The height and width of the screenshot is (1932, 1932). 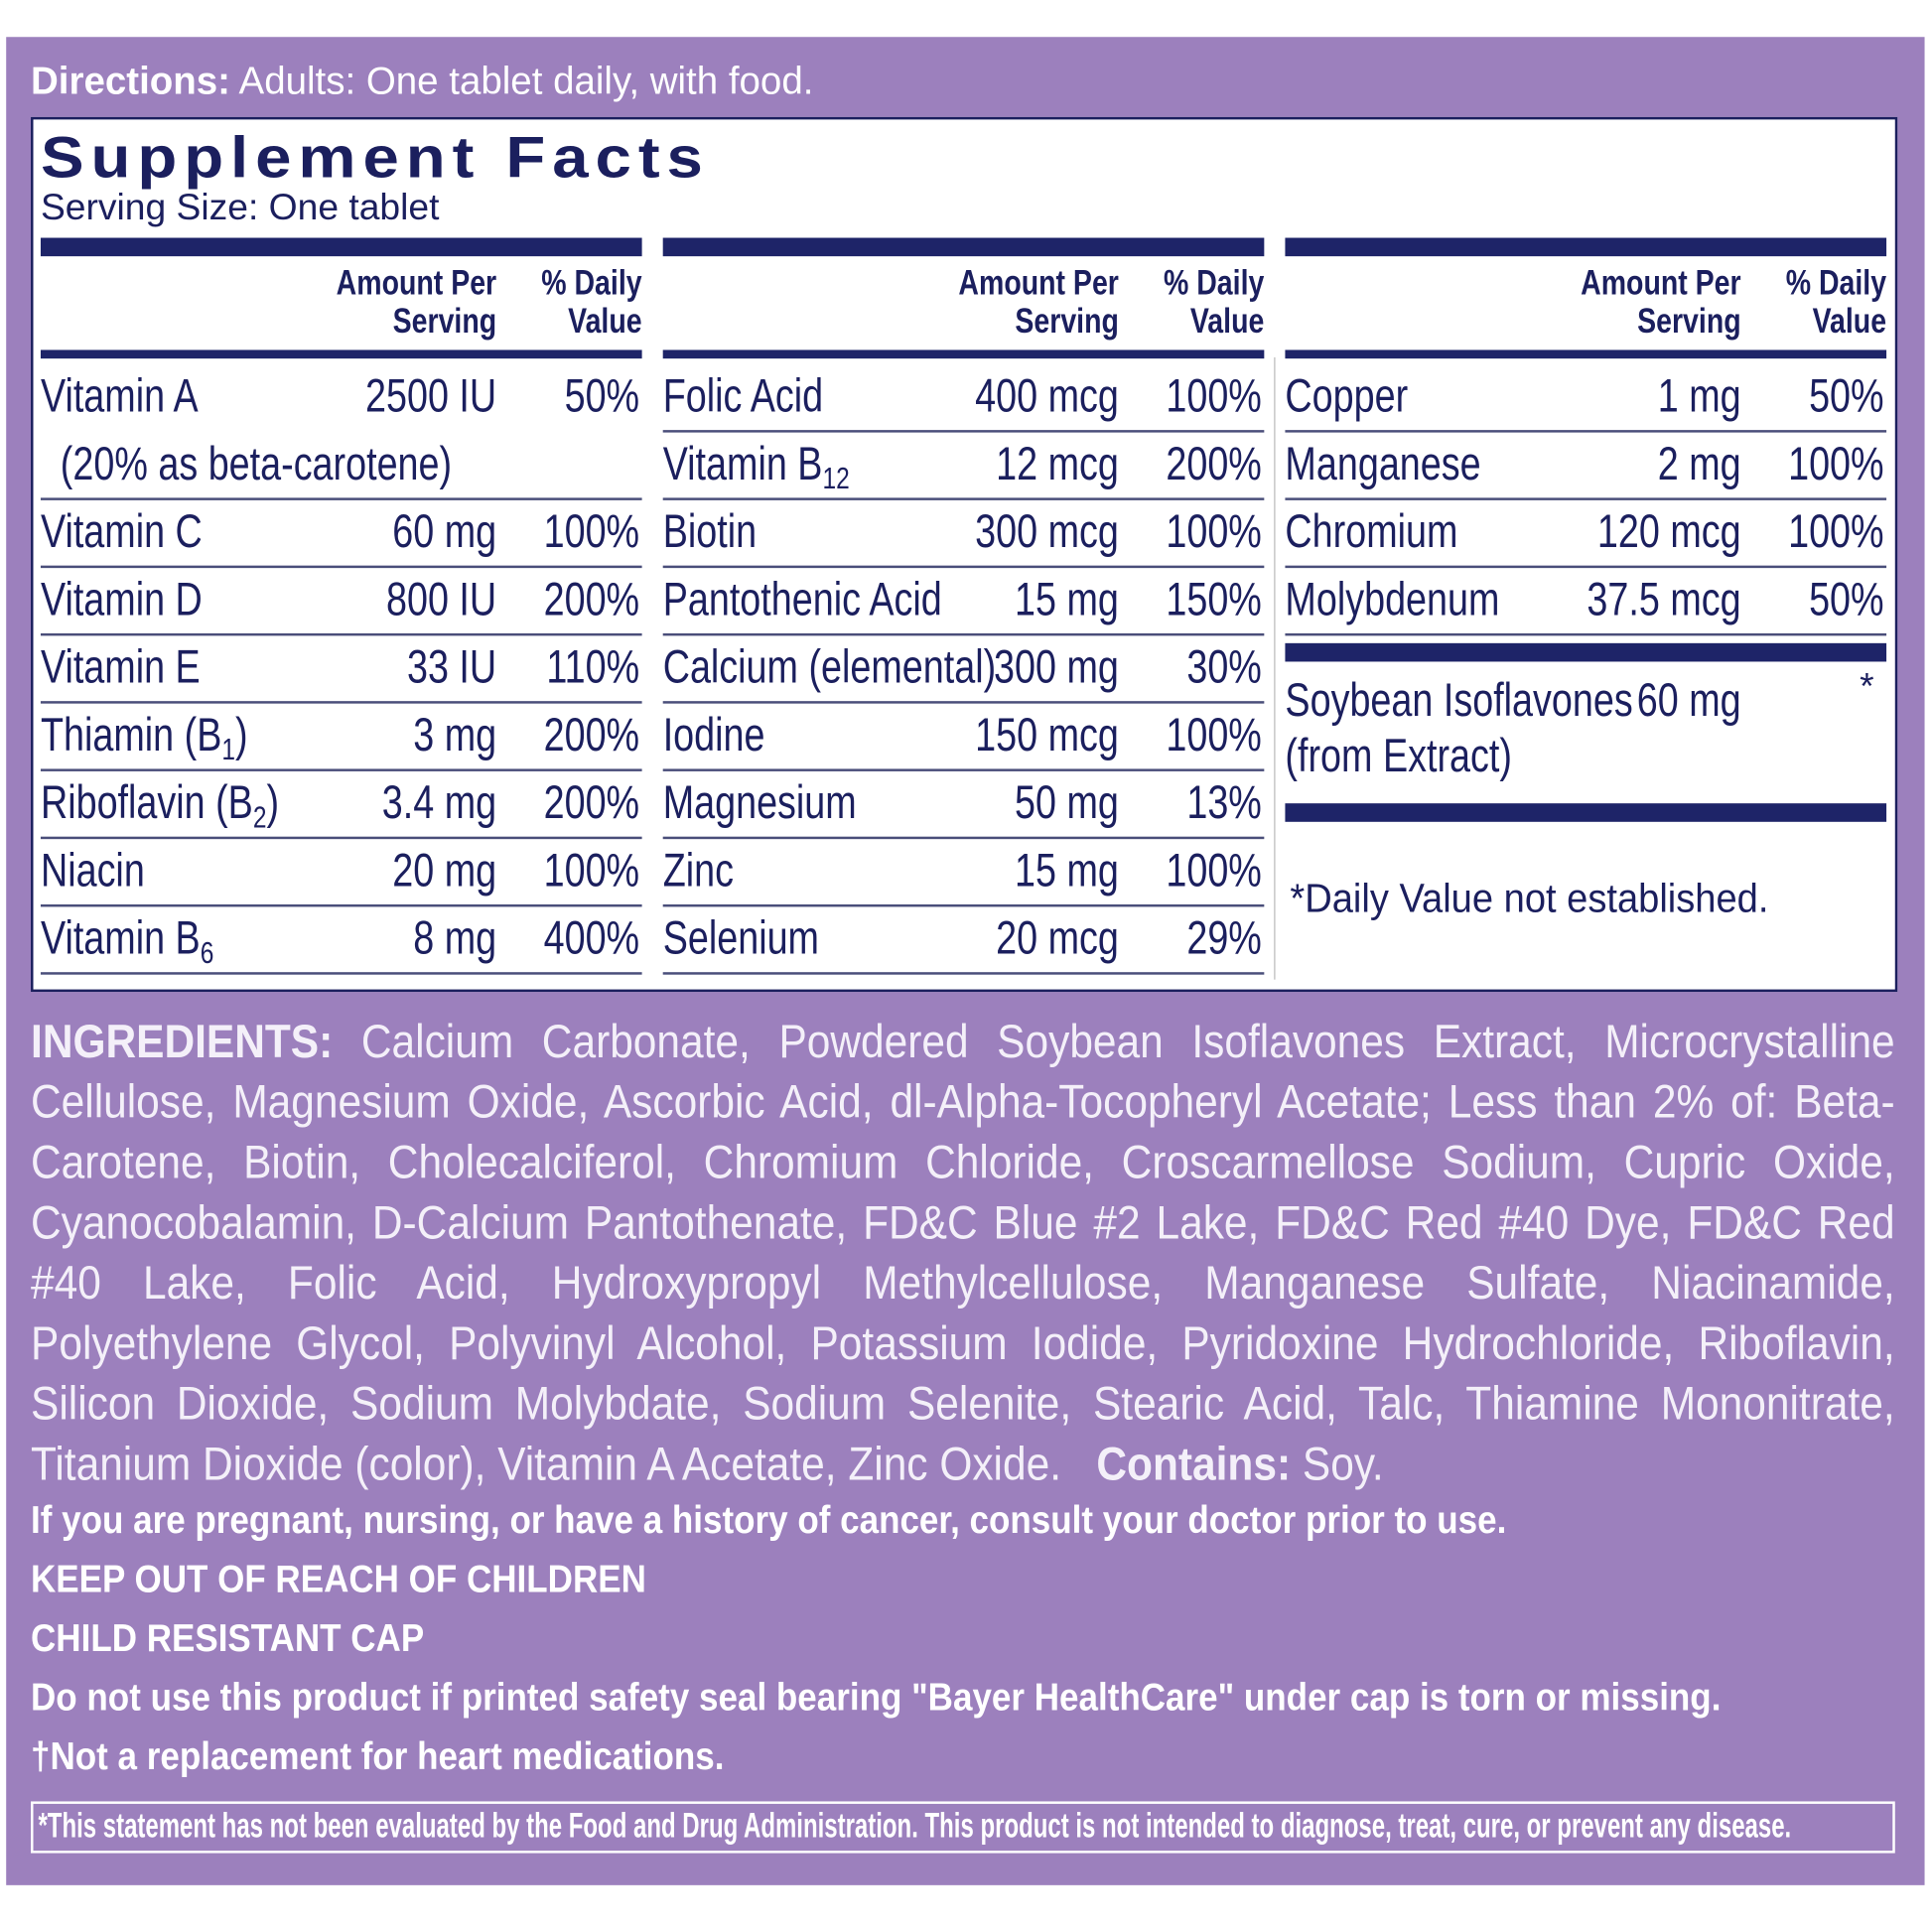 I want to click on amount: 2 mg, so click(x=1699, y=464).